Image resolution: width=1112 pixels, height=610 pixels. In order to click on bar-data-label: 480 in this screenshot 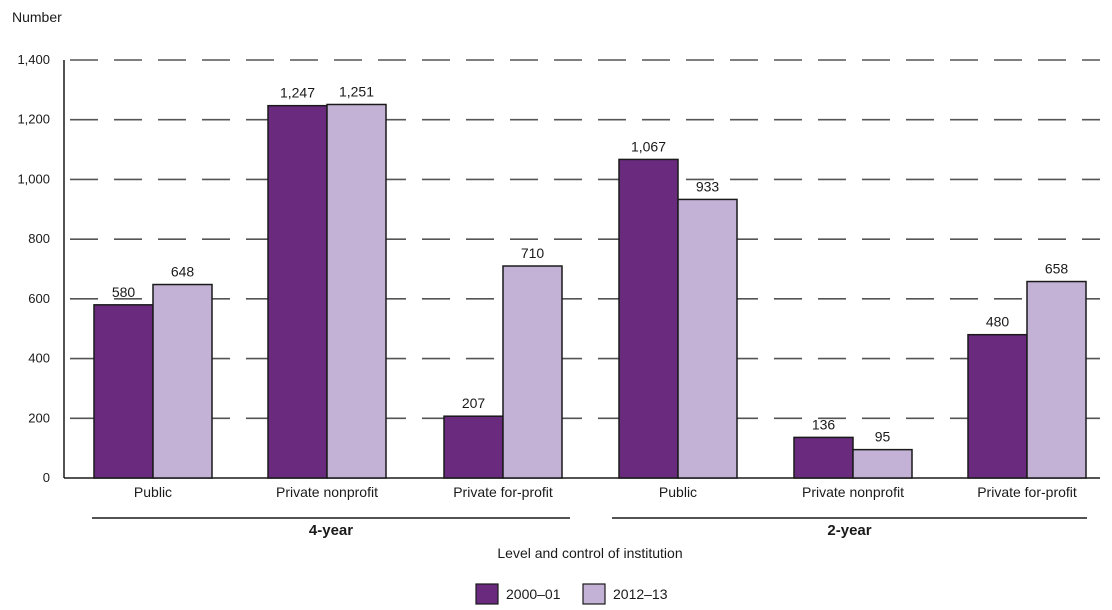, I will do `click(998, 322)`.